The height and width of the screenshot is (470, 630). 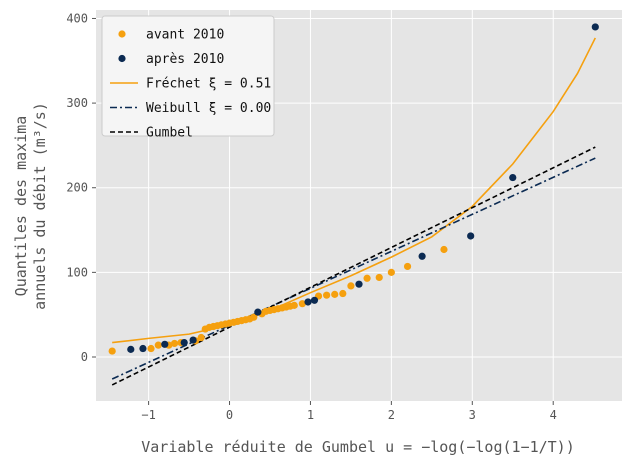 I want to click on legend-box, so click(x=188, y=76).